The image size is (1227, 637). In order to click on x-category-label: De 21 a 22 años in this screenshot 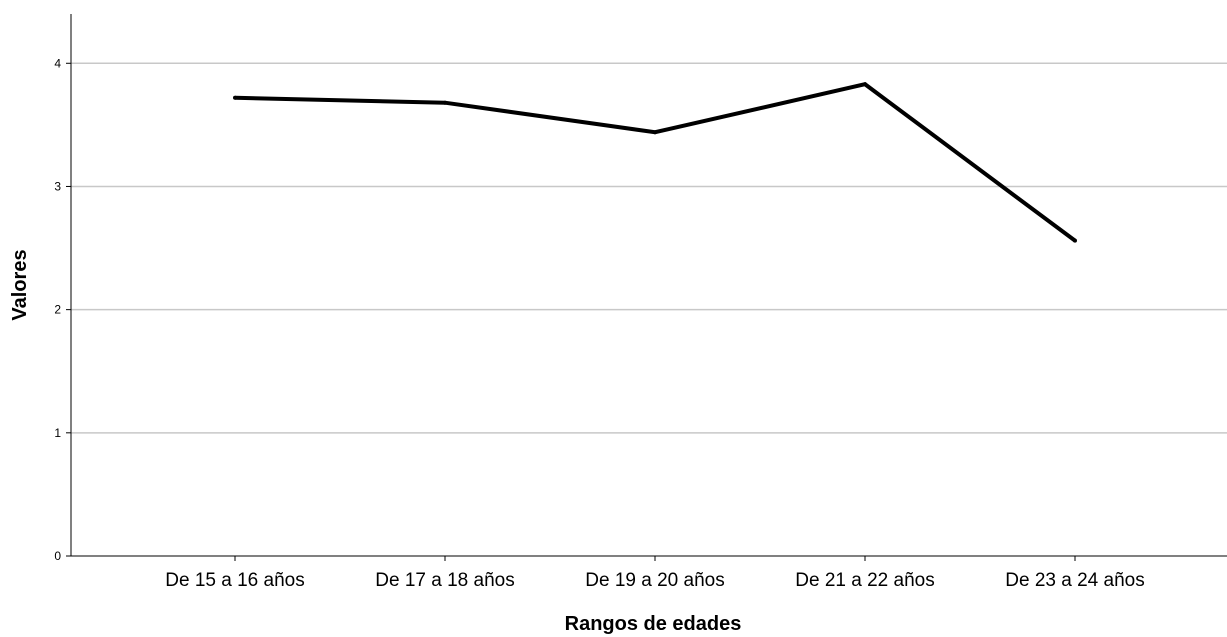, I will do `click(864, 580)`.